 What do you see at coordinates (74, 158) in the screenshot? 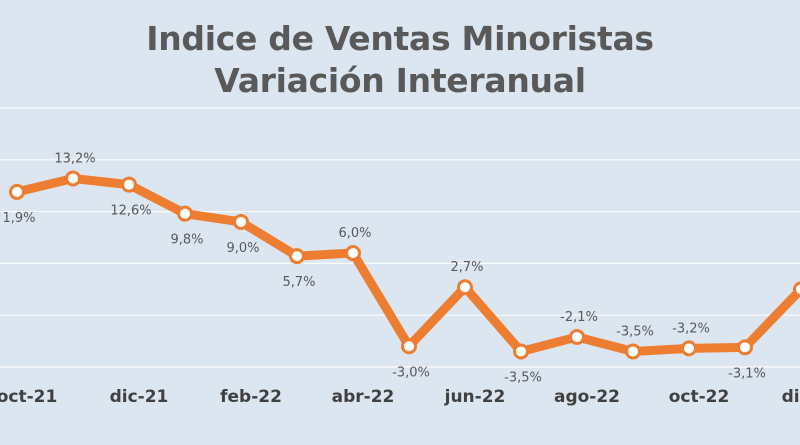
I see `data-label: 13,2%` at bounding box center [74, 158].